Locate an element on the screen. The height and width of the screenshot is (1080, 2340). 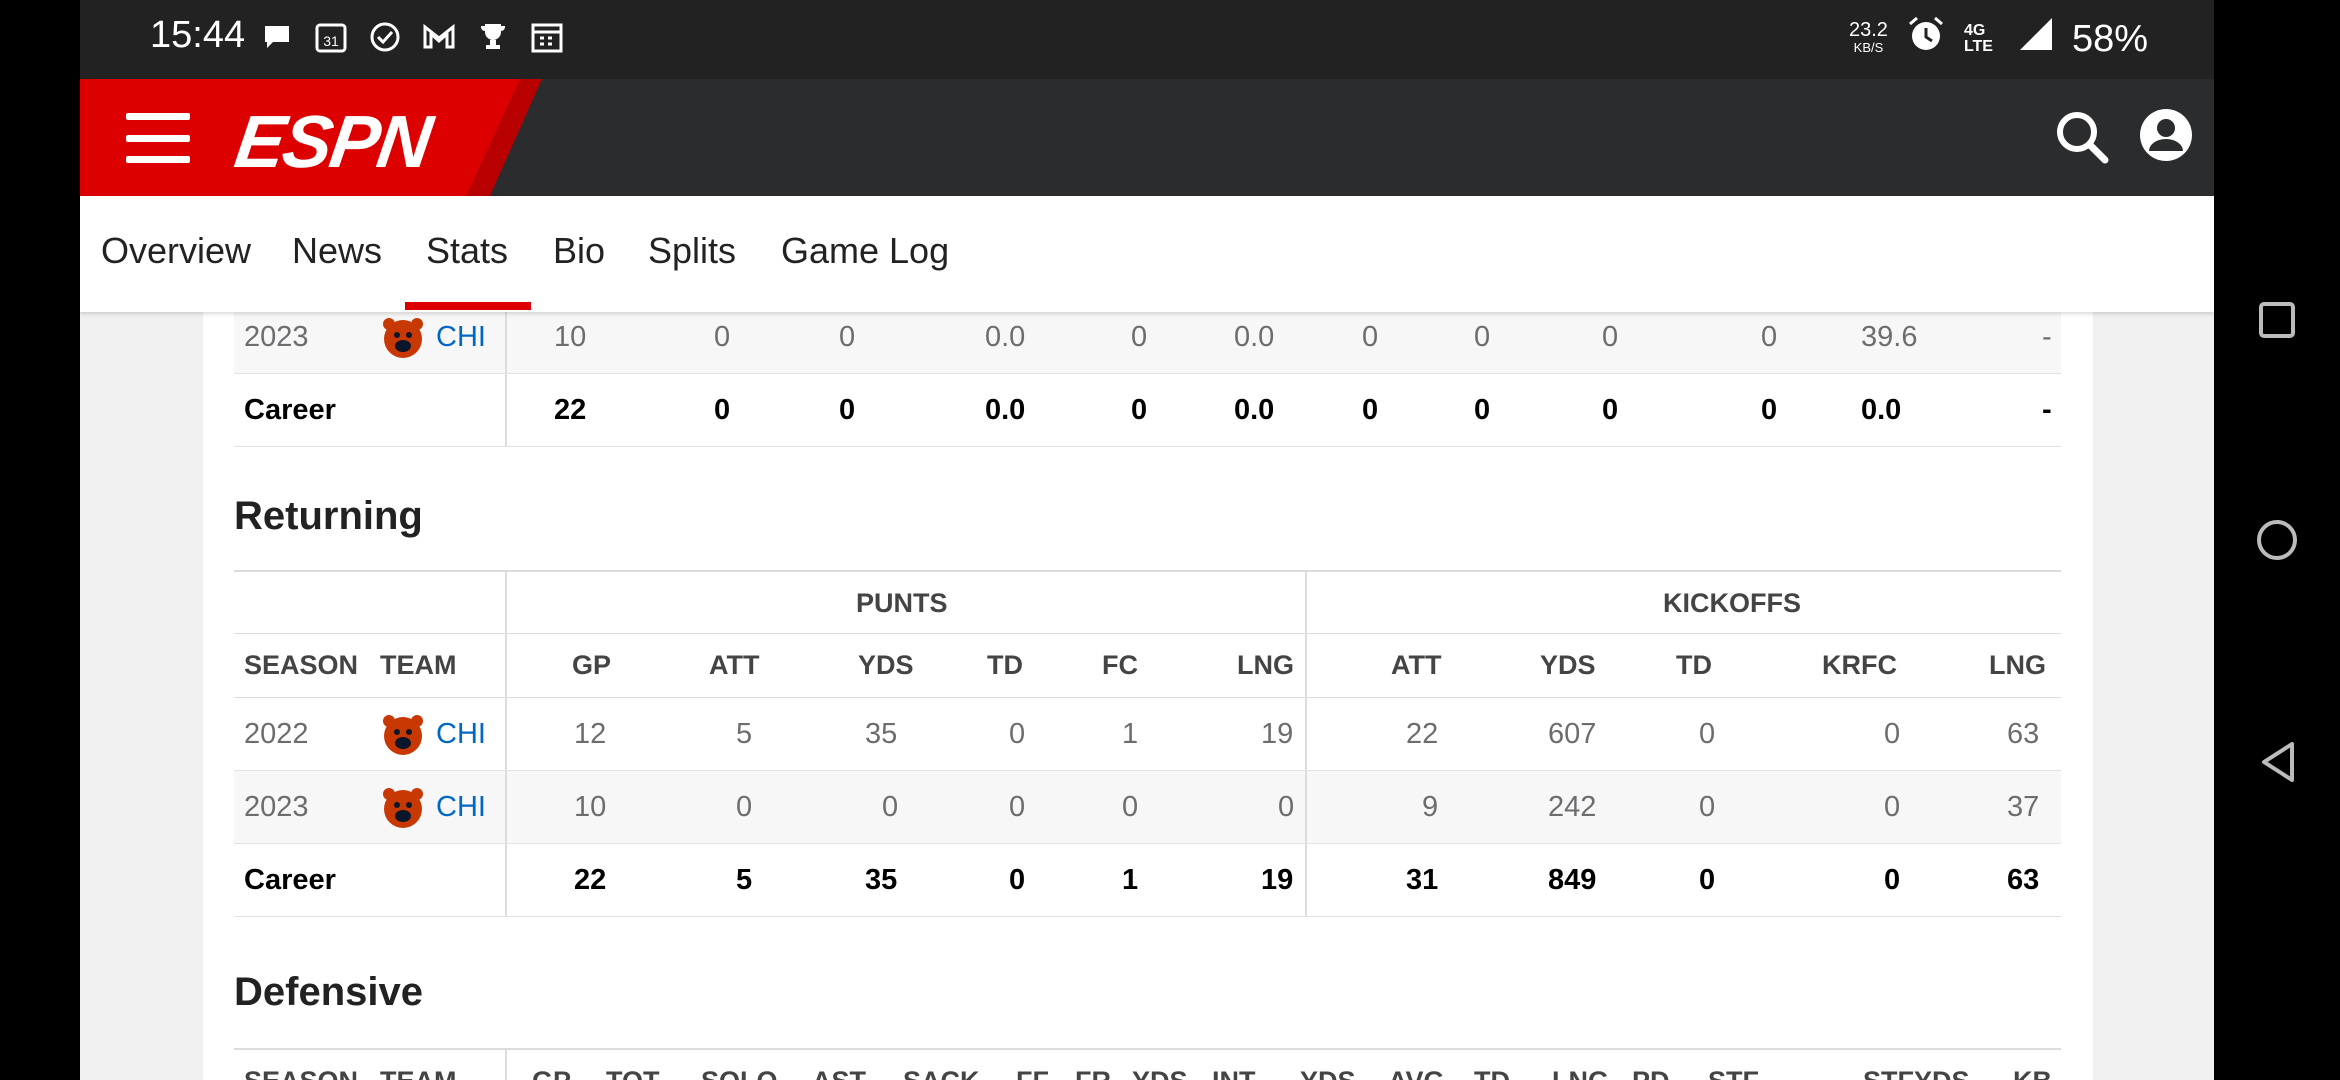
notification-icons: 31 is located at coordinates (412, 37).